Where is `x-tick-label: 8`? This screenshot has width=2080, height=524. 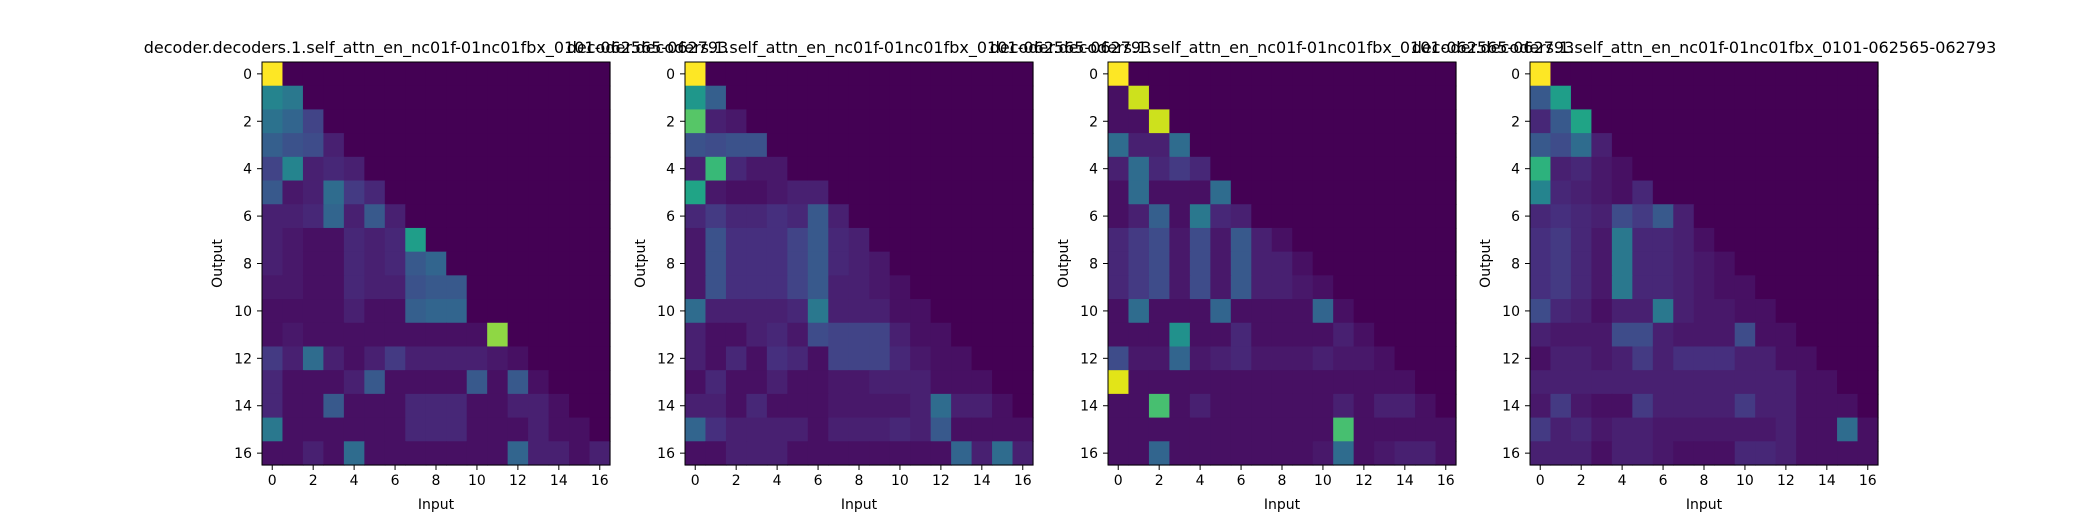 x-tick-label: 8 is located at coordinates (436, 481).